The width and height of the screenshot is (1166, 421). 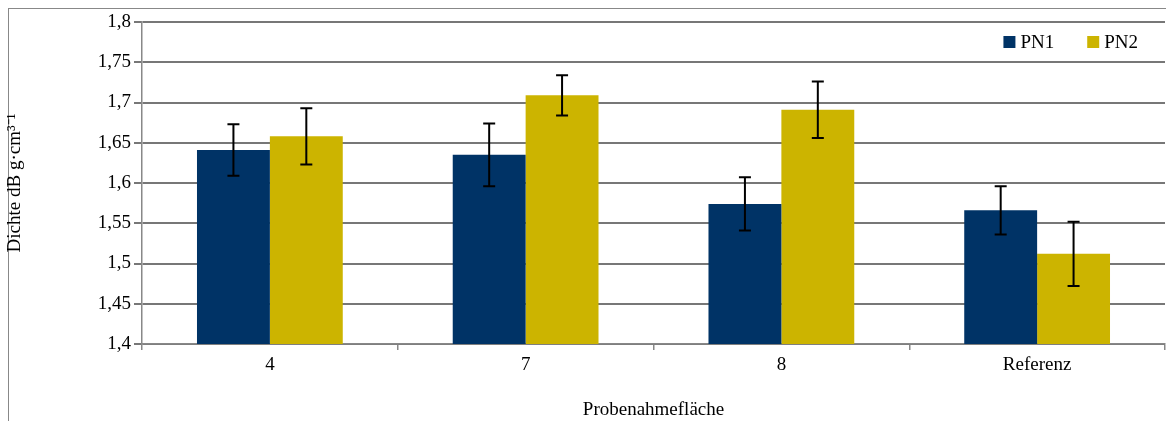 I want to click on y-tick-label: 1,6, so click(x=119, y=181).